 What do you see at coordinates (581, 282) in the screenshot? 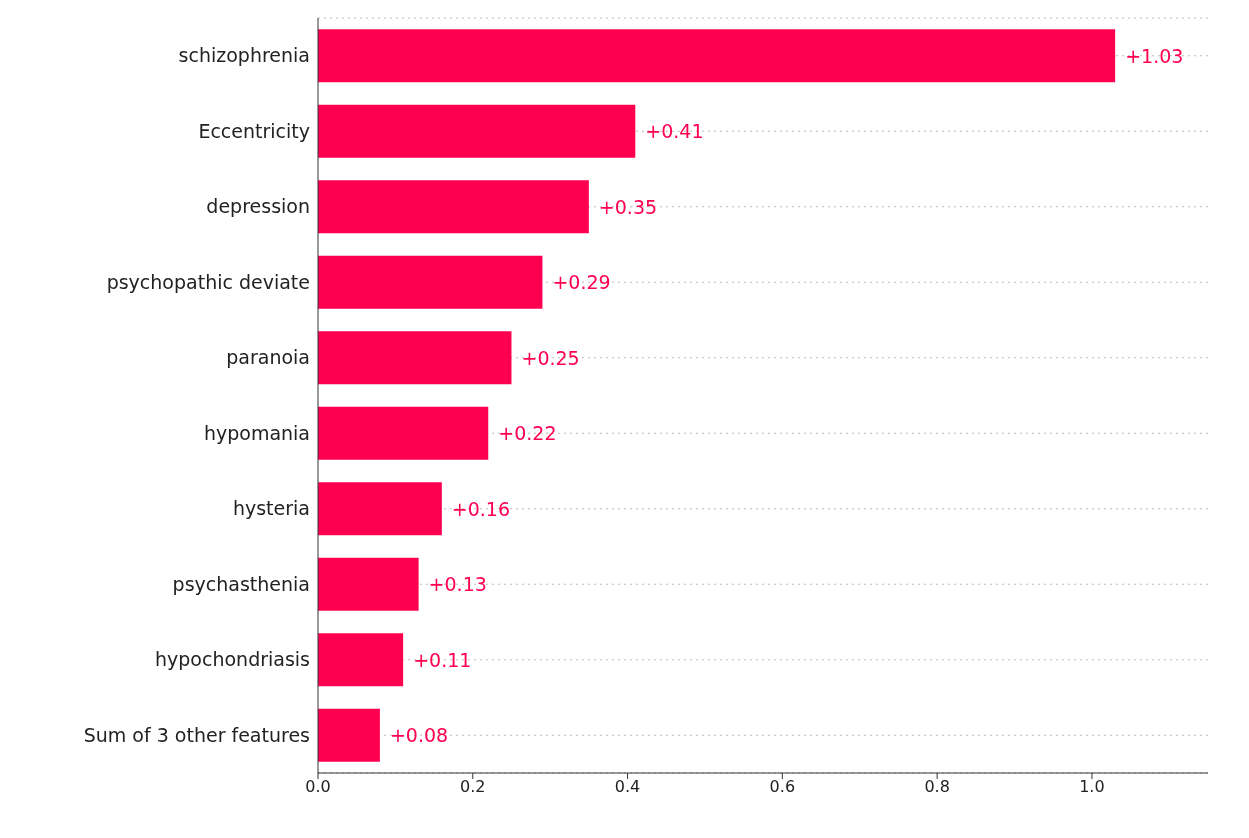
I see `data-label: +0.29` at bounding box center [581, 282].